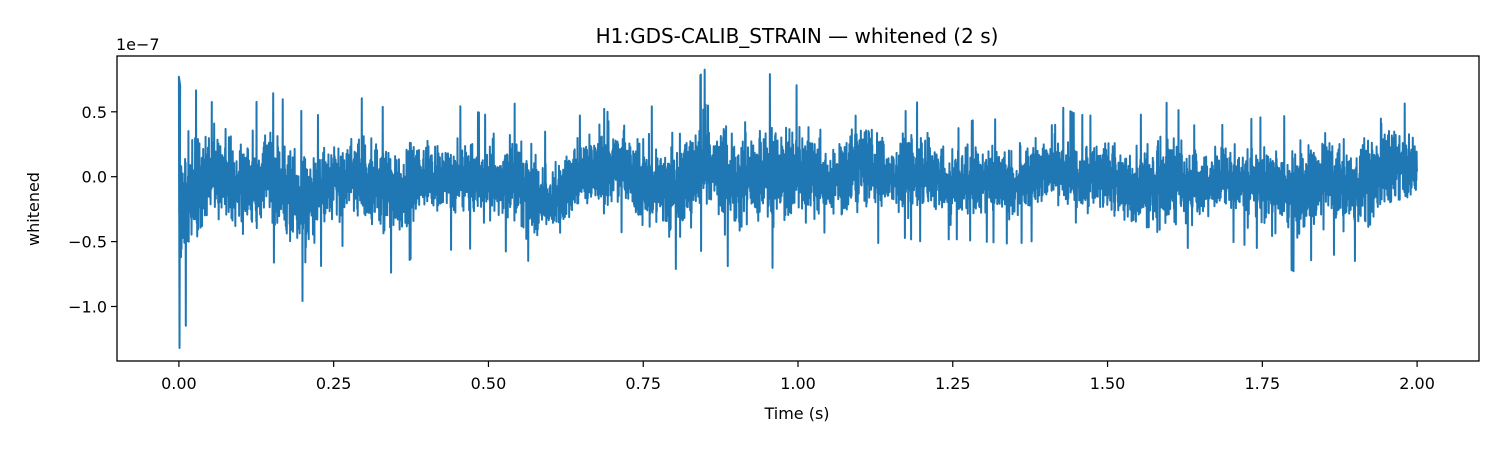 This screenshot has height=450, width=1500. I want to click on y-axis: −1.0 −0.5 0.0 0.5, so click(92, 209).